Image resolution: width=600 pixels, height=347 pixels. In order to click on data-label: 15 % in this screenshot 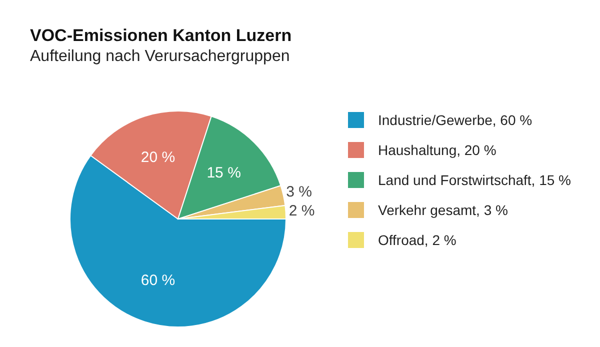, I will do `click(223, 173)`.